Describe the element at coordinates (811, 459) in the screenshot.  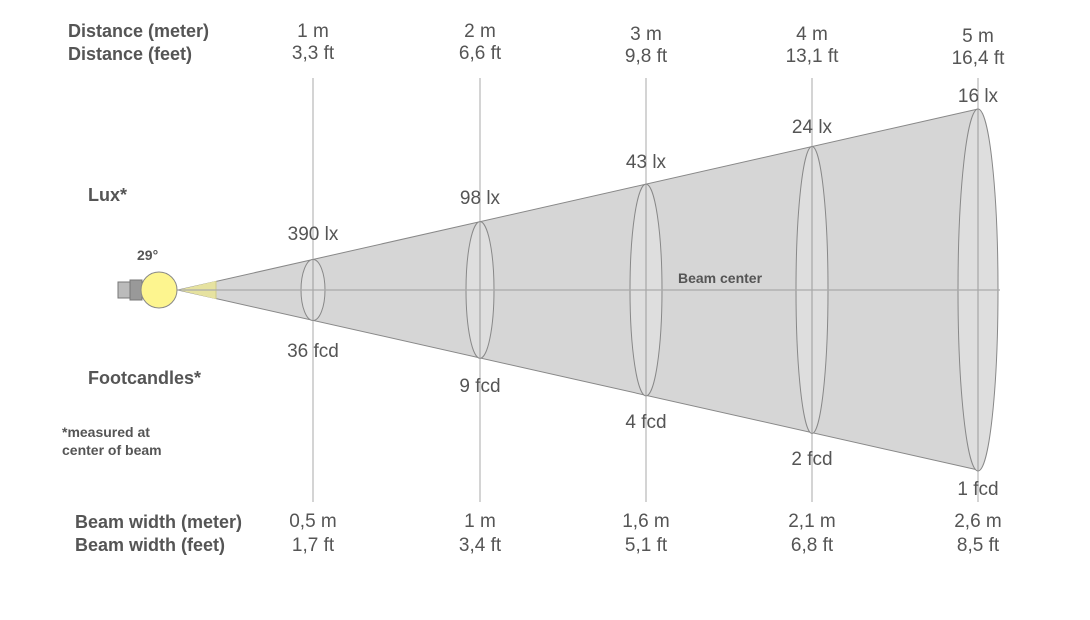
I see `fcd-value: 2 fcd` at that location.